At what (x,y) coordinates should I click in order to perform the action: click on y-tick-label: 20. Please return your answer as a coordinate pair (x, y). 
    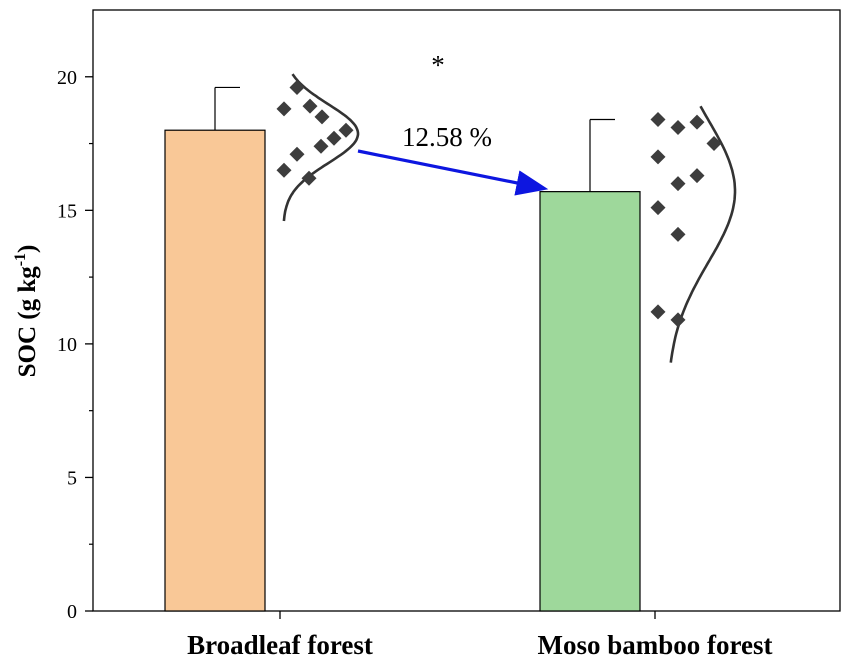
    Looking at the image, I should click on (67, 78).